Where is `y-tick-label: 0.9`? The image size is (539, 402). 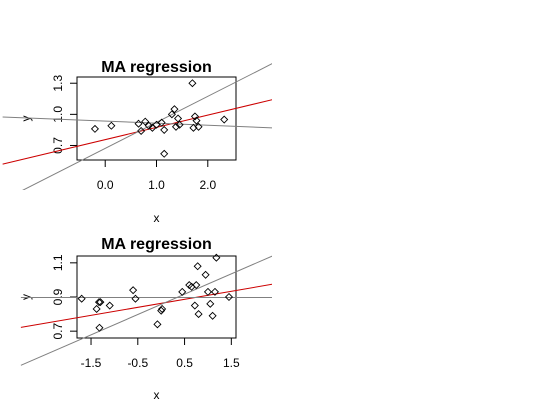
y-tick-label: 0.9 is located at coordinates (58, 296).